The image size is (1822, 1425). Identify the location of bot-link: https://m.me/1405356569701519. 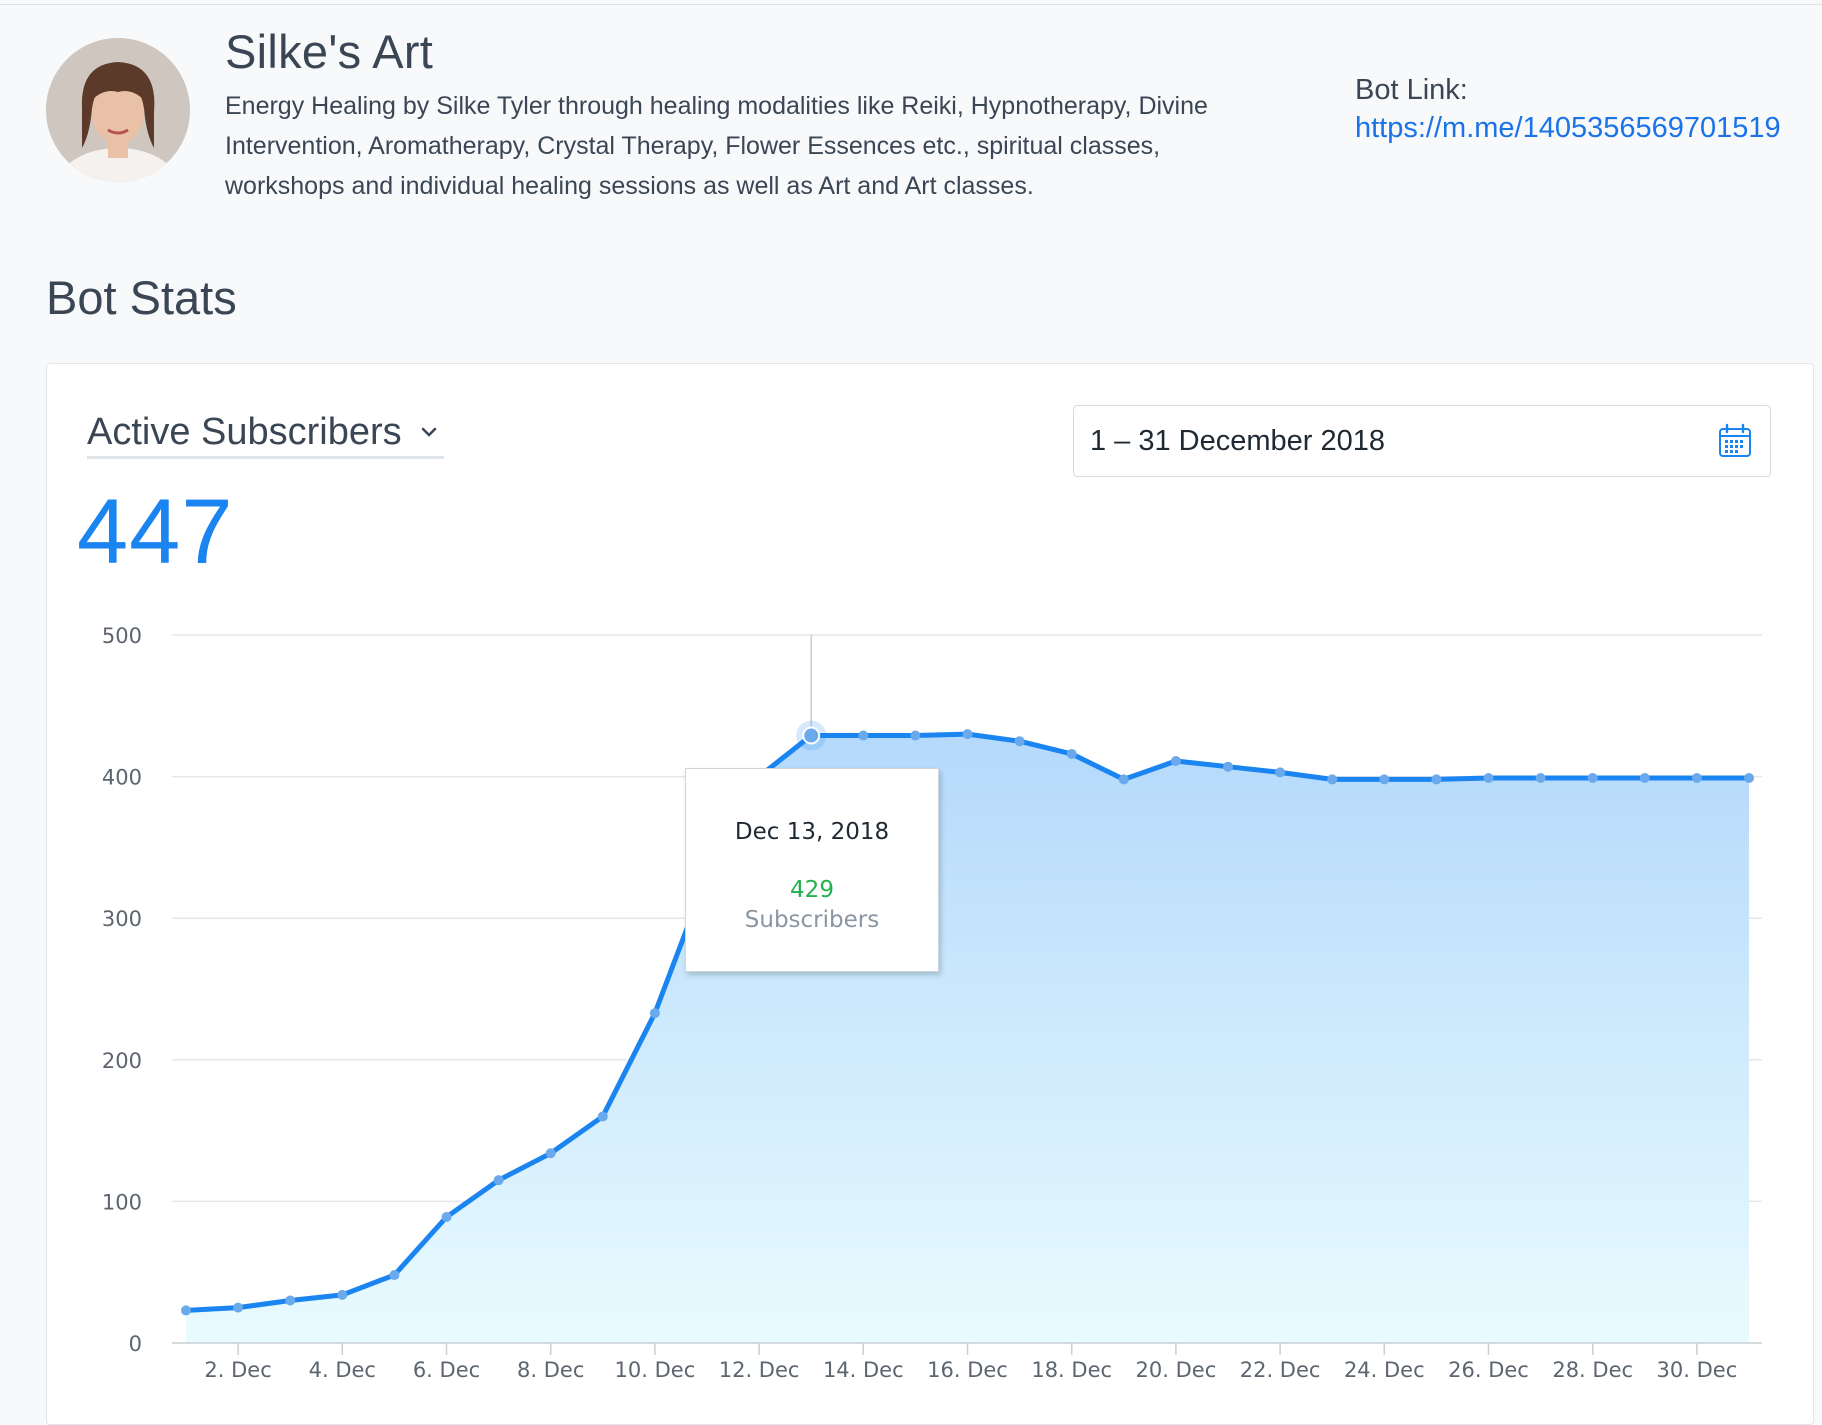
(1568, 128).